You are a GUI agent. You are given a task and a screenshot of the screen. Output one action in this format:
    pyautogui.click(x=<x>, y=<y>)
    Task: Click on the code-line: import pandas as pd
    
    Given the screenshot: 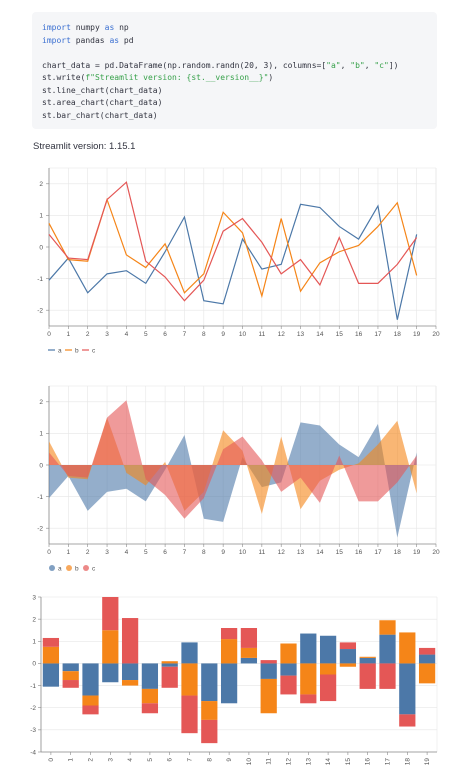 What is the action you would take?
    pyautogui.click(x=239, y=41)
    